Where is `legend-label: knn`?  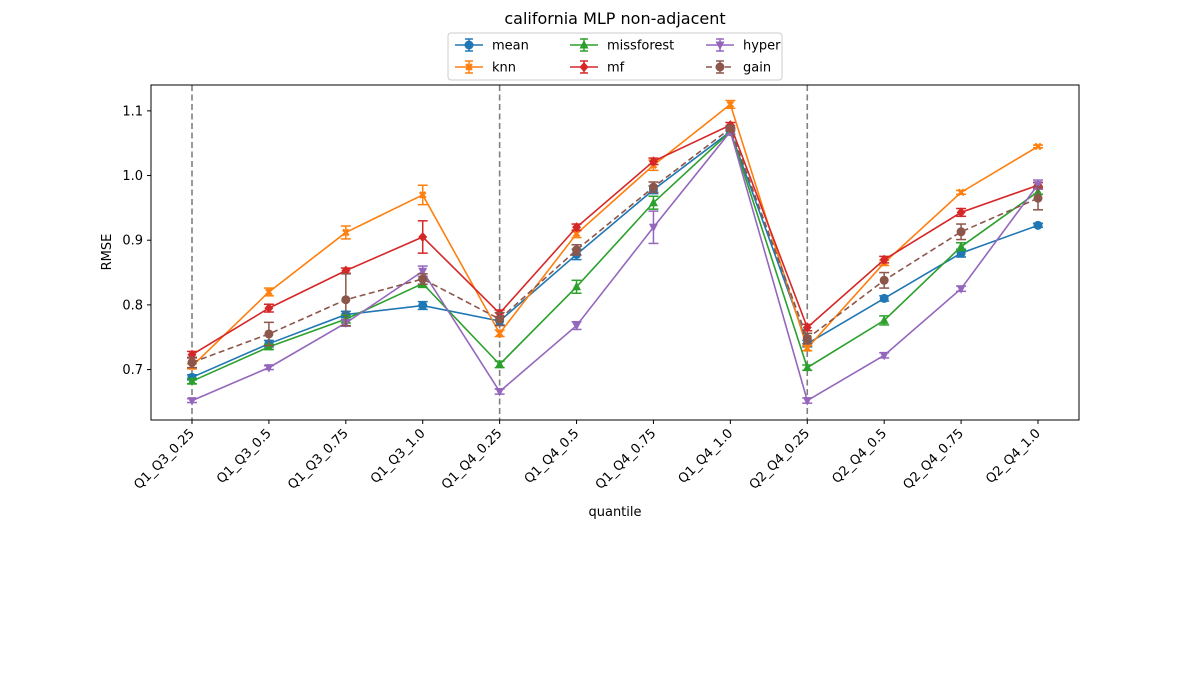
legend-label: knn is located at coordinates (504, 68).